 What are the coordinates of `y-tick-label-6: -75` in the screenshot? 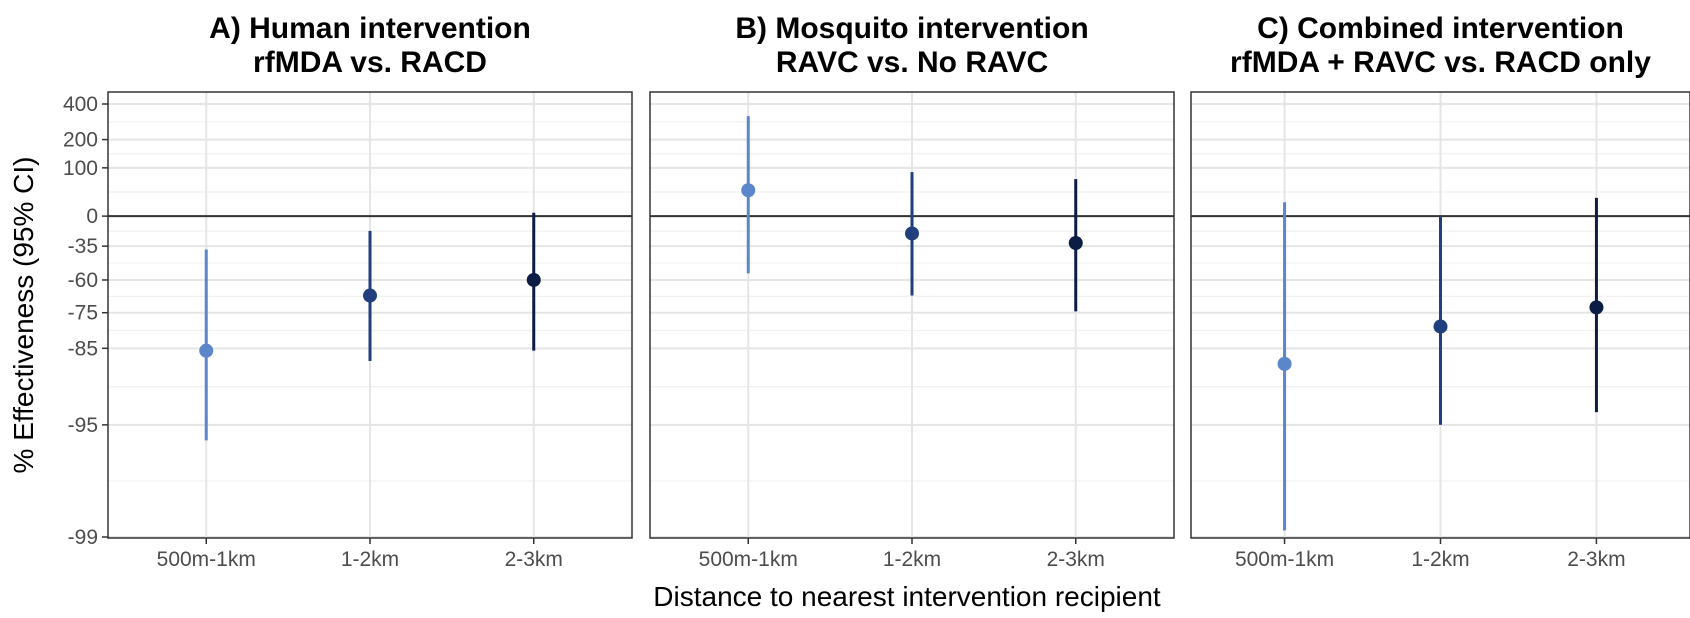 It's located at (83, 313).